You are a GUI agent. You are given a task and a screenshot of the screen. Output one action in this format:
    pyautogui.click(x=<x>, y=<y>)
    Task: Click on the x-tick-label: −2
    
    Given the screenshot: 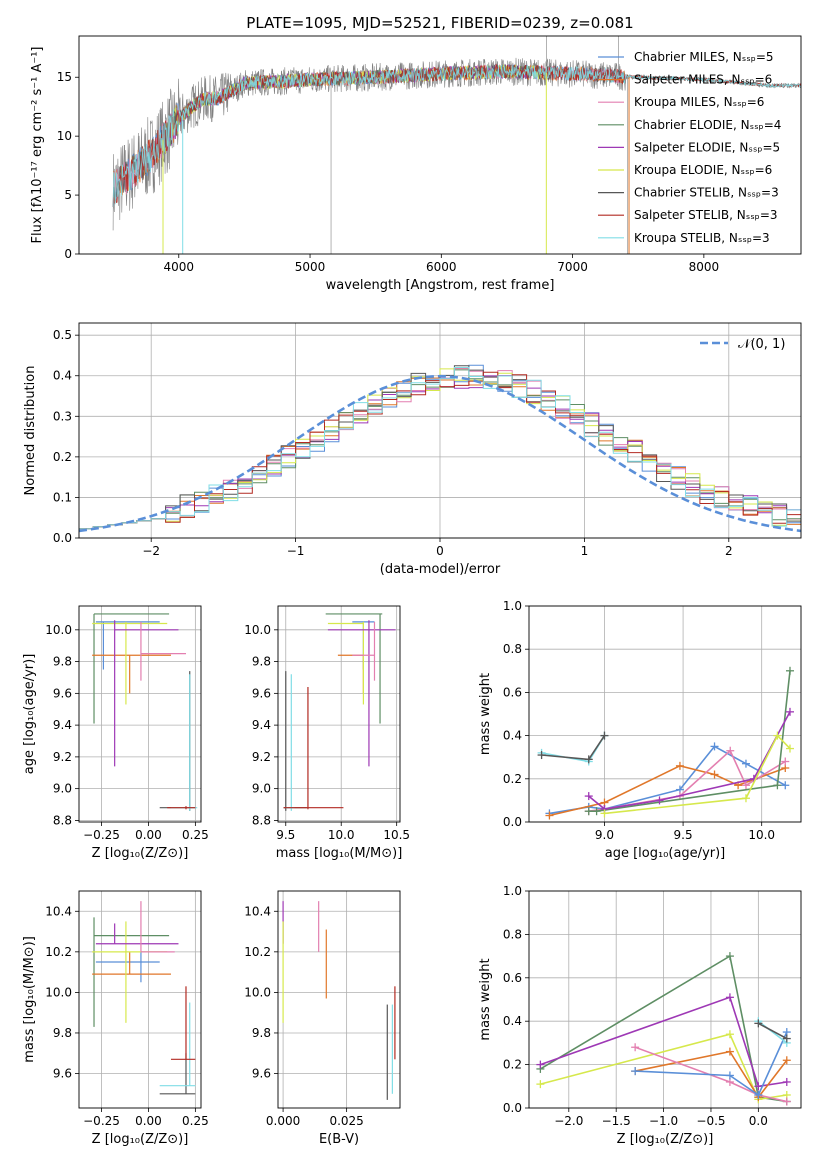 What is the action you would take?
    pyautogui.click(x=151, y=551)
    